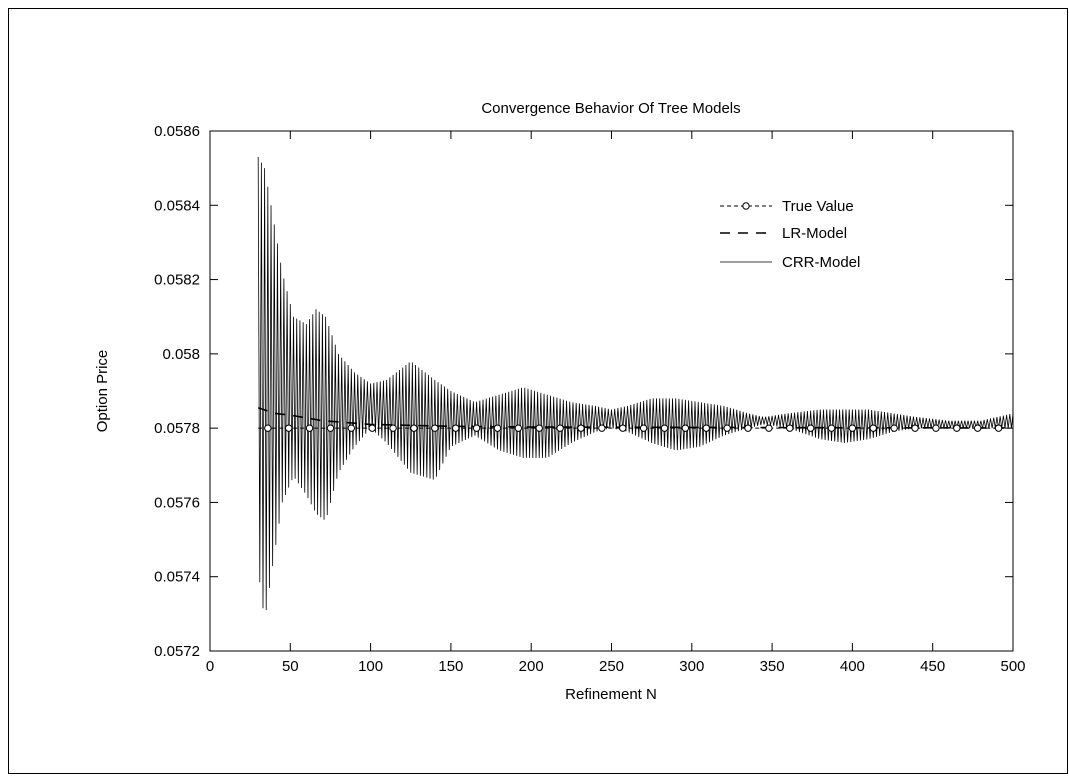 The width and height of the screenshot is (1069, 776). What do you see at coordinates (932, 666) in the screenshot?
I see `x-tick-label: 450` at bounding box center [932, 666].